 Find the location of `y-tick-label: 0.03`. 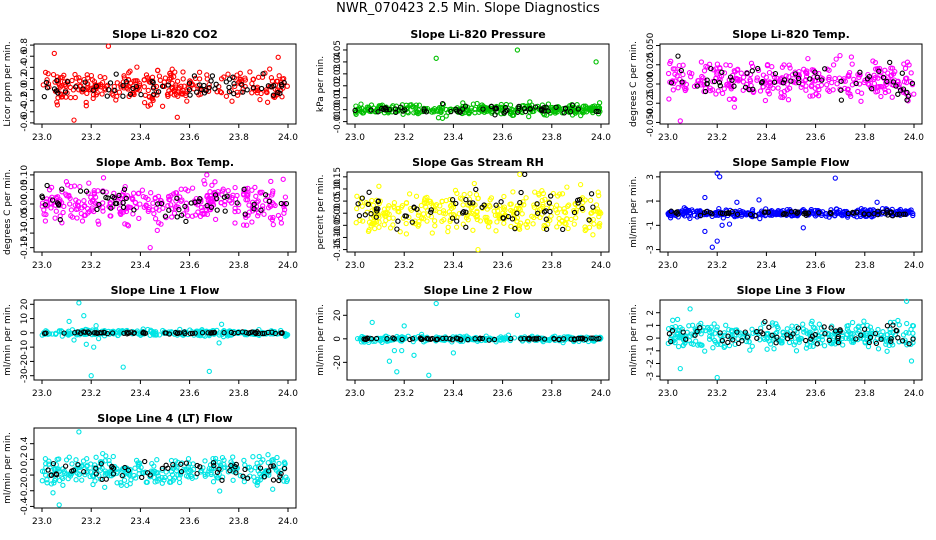

y-tick-label: 0.03 is located at coordinates (338, 74).